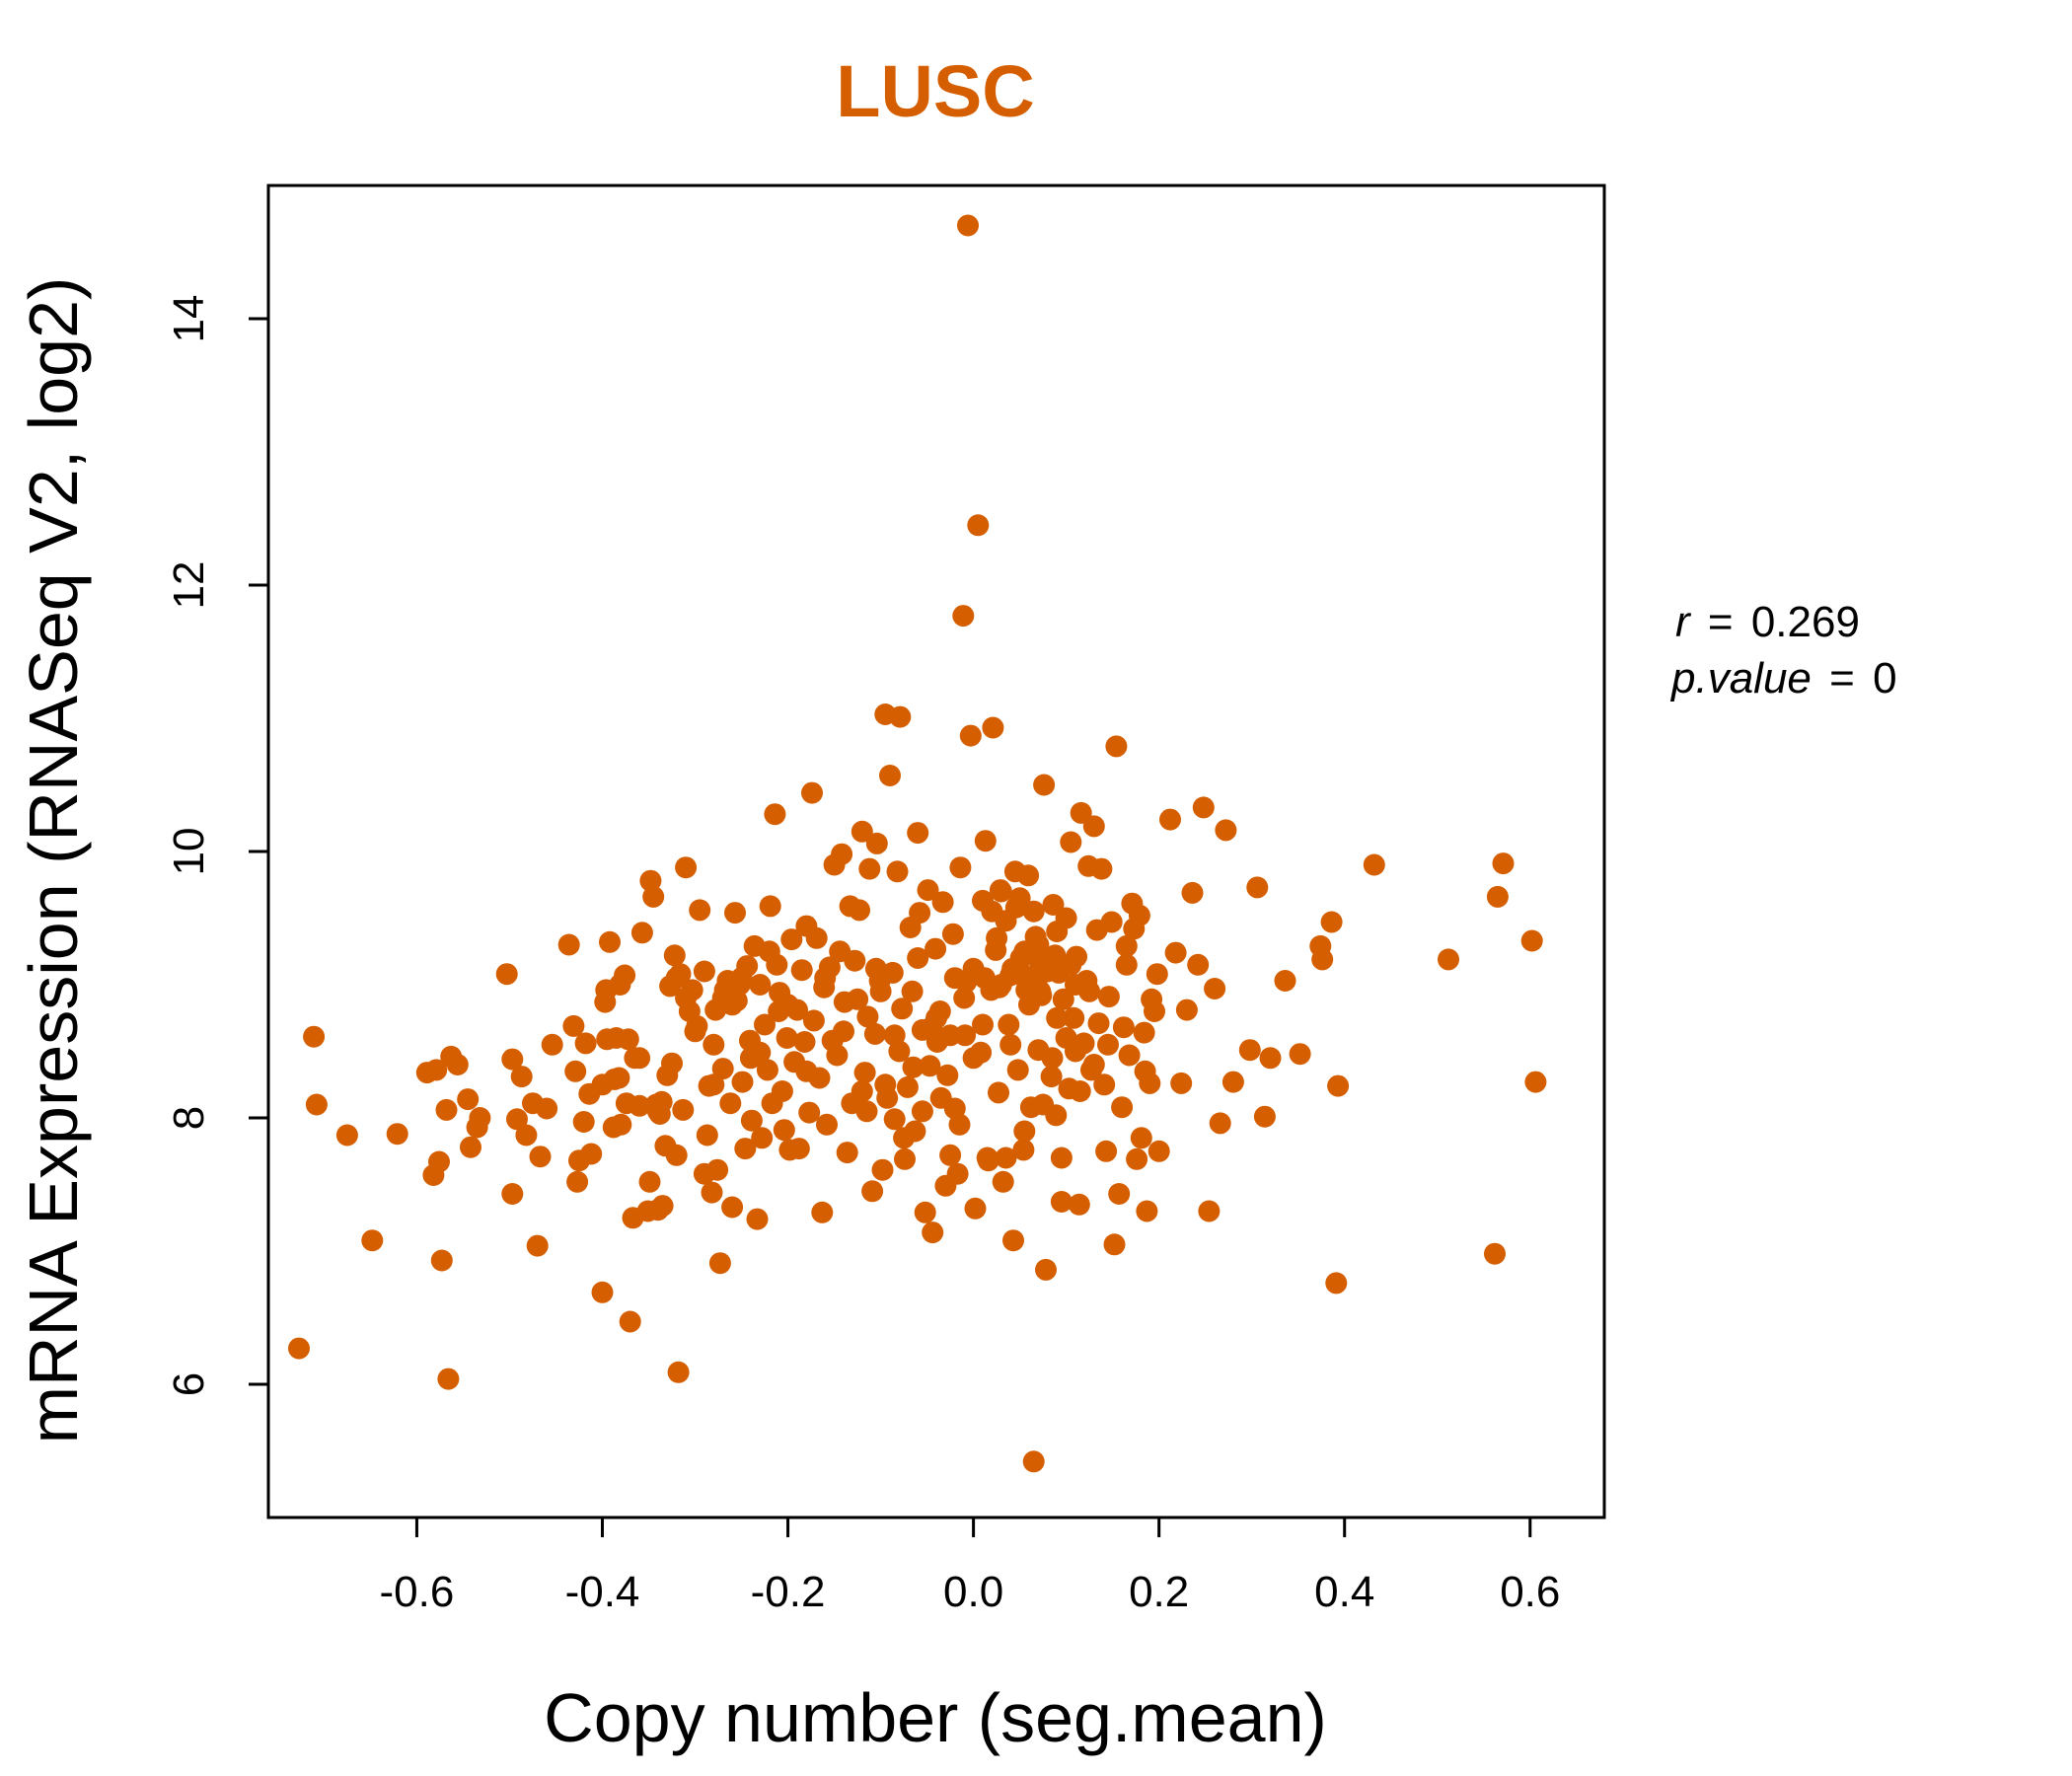  What do you see at coordinates (1741, 679) in the screenshot?
I see `p-value-label: p.value` at bounding box center [1741, 679].